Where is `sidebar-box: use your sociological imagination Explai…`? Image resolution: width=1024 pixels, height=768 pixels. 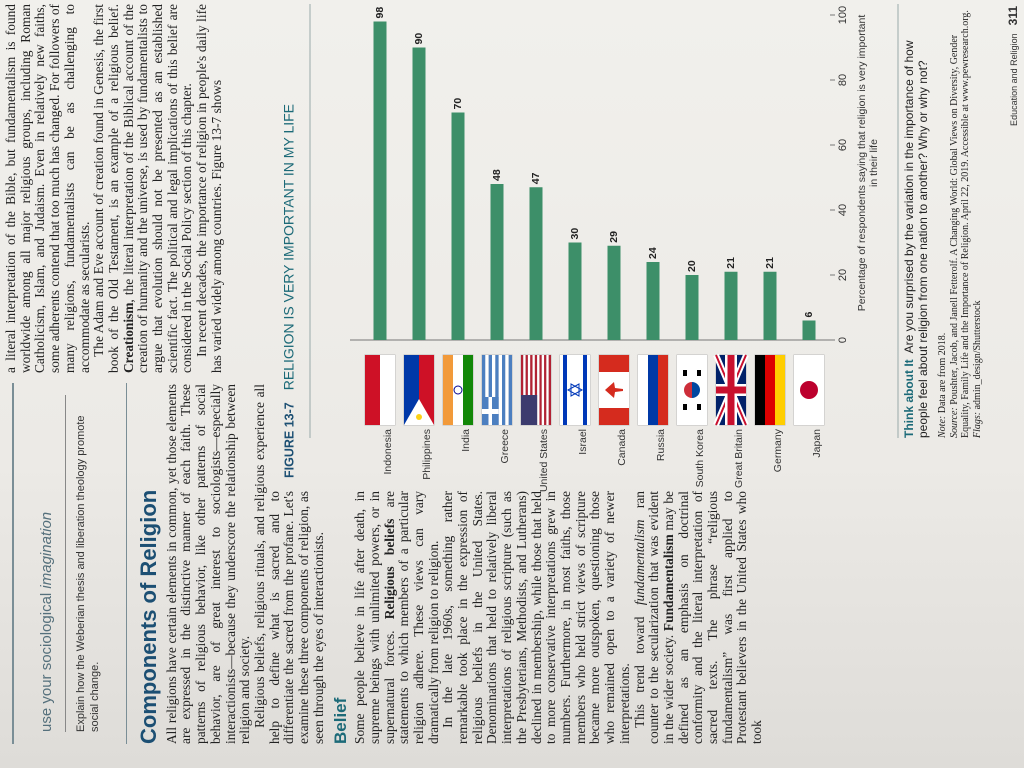 sidebar-box: use your sociological imagination Explai… is located at coordinates (69, 563).